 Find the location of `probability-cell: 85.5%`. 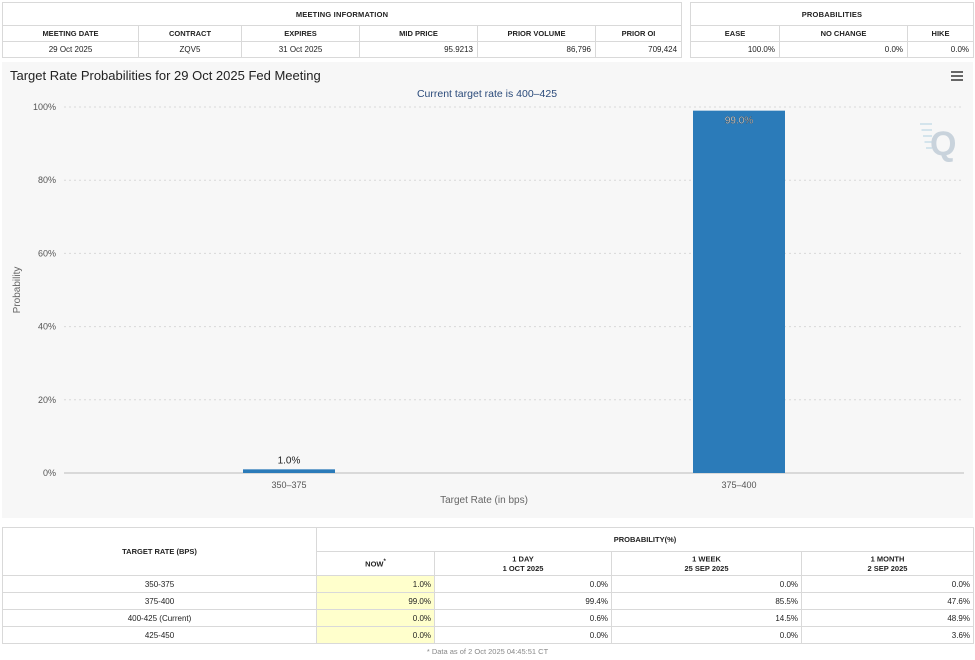

probability-cell: 85.5% is located at coordinates (706, 601).